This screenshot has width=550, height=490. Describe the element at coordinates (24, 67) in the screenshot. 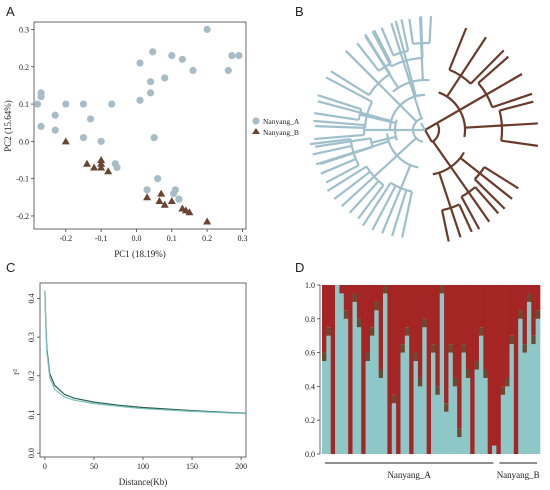

I see `pca-y-tick-label: 0.2` at that location.